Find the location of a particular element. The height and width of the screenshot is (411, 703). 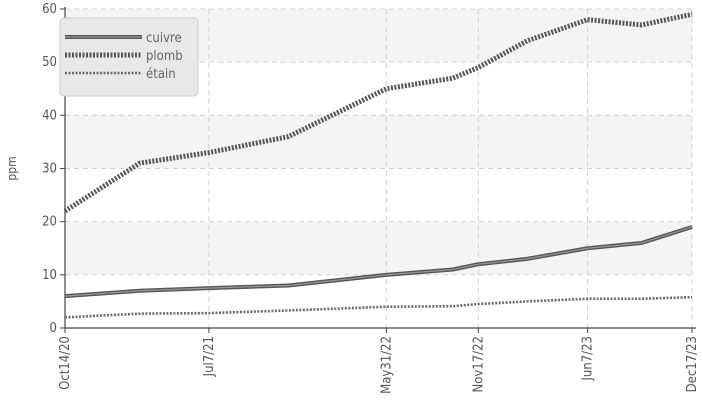

y-tick-label: 50 is located at coordinates (49, 62).